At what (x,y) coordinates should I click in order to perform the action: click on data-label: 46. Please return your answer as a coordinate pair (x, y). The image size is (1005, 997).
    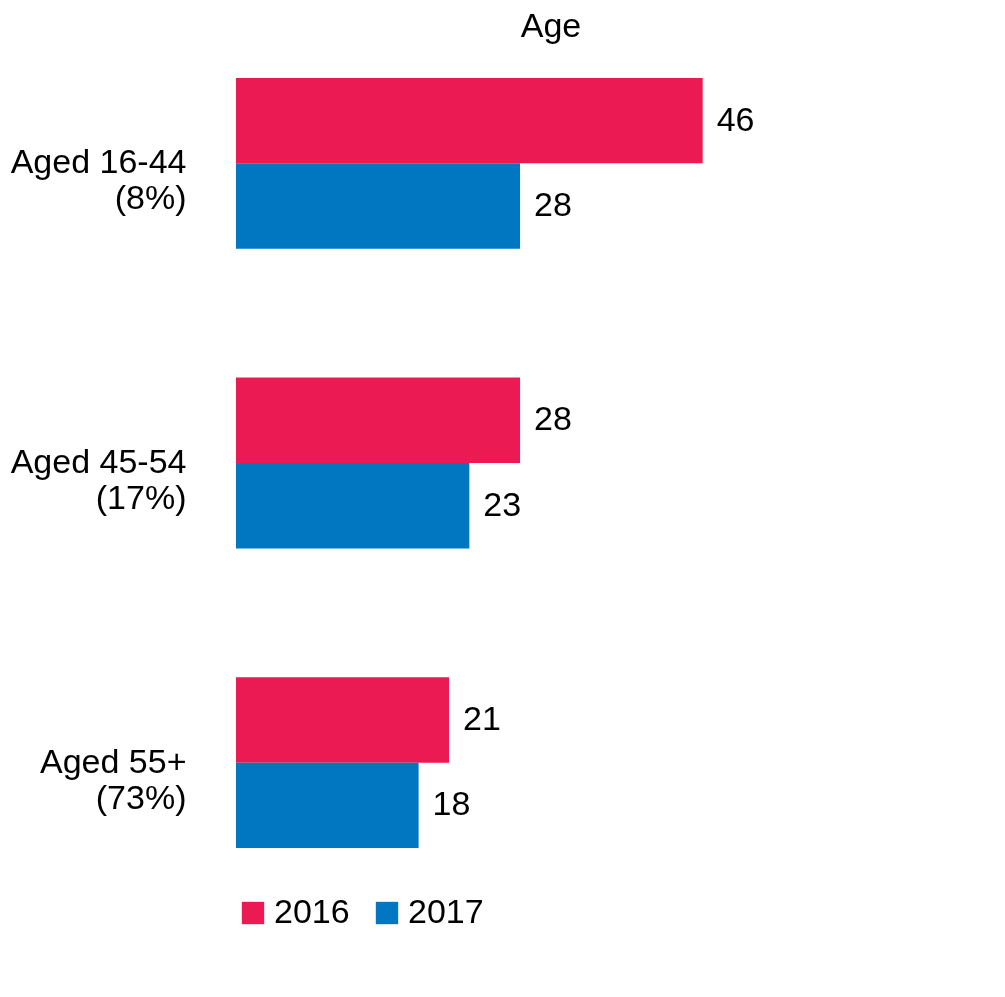
    Looking at the image, I should click on (735, 118).